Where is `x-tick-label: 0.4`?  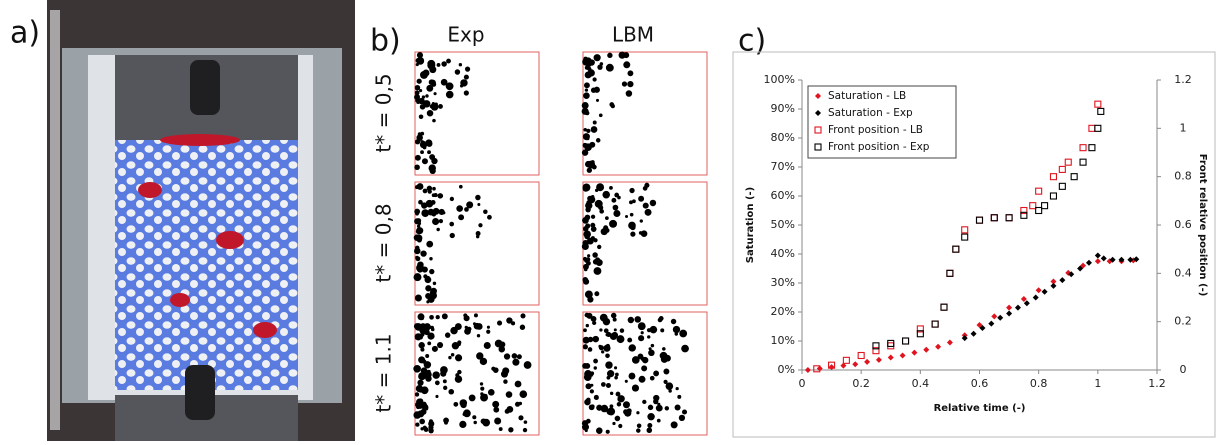
x-tick-label: 0.4 is located at coordinates (921, 383).